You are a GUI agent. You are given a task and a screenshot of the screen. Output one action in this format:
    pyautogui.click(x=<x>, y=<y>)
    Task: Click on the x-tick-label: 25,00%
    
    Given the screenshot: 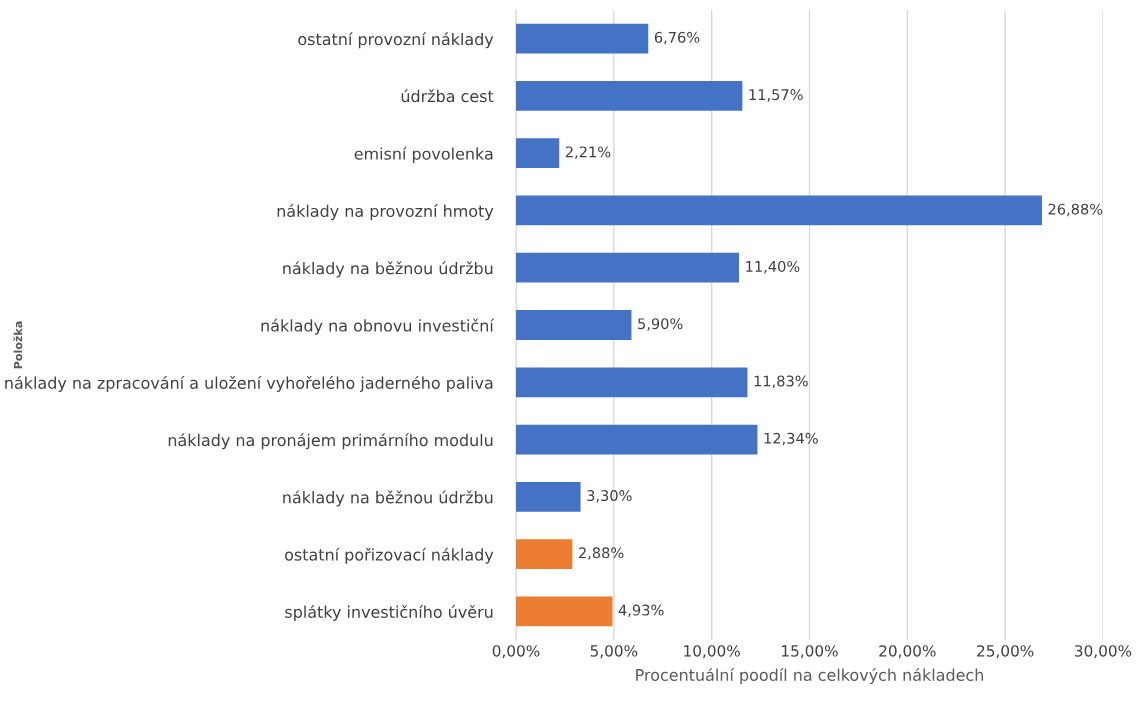 What is the action you would take?
    pyautogui.click(x=1005, y=652)
    